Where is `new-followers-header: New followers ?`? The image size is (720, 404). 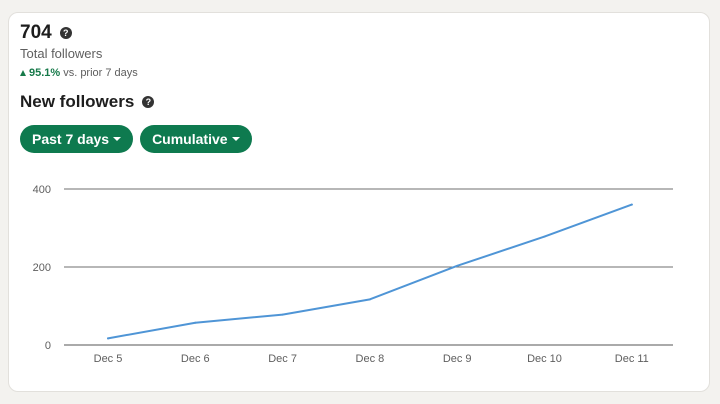 new-followers-header: New followers ? is located at coordinates (87, 102).